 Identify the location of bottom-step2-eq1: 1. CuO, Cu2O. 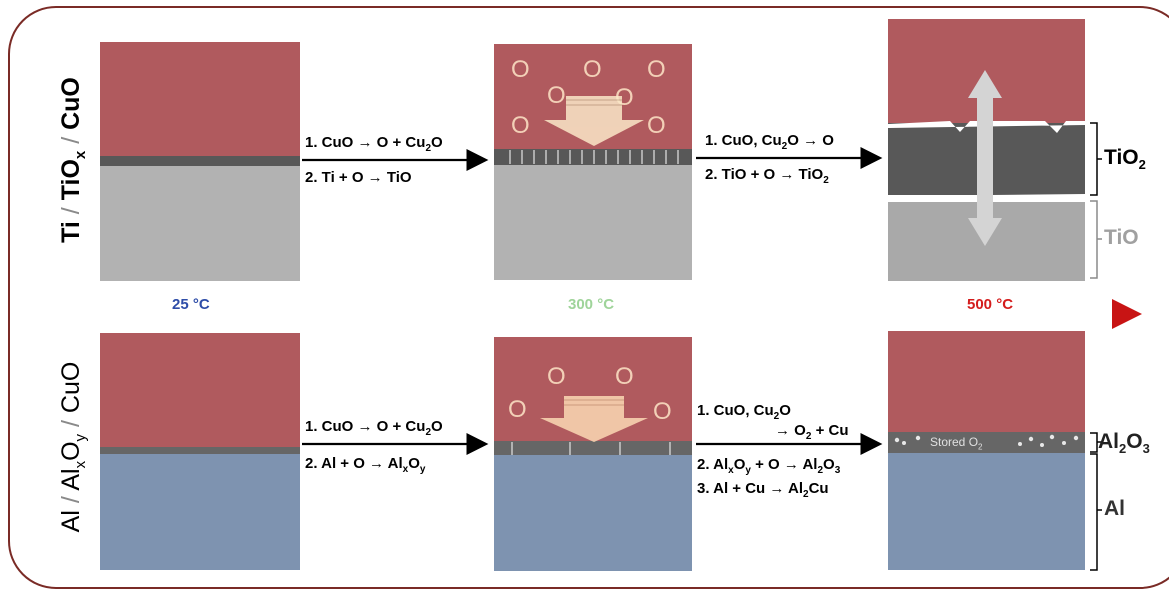
(744, 412).